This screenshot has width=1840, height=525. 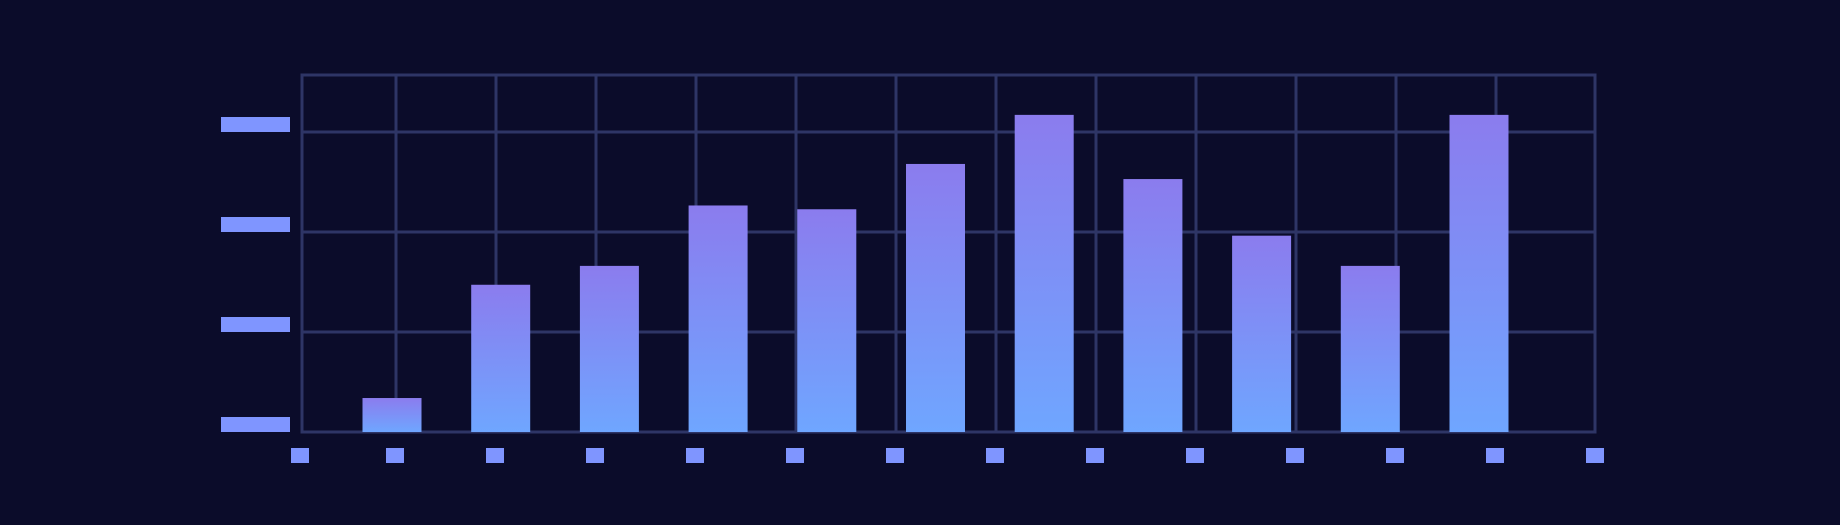 What do you see at coordinates (255, 274) in the screenshot?
I see `y-axis-ticks` at bounding box center [255, 274].